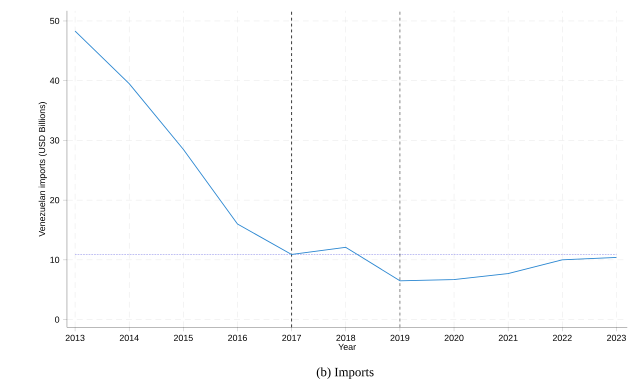 The width and height of the screenshot is (643, 382). What do you see at coordinates (55, 259) in the screenshot?
I see `y-tick-label: 10` at bounding box center [55, 259].